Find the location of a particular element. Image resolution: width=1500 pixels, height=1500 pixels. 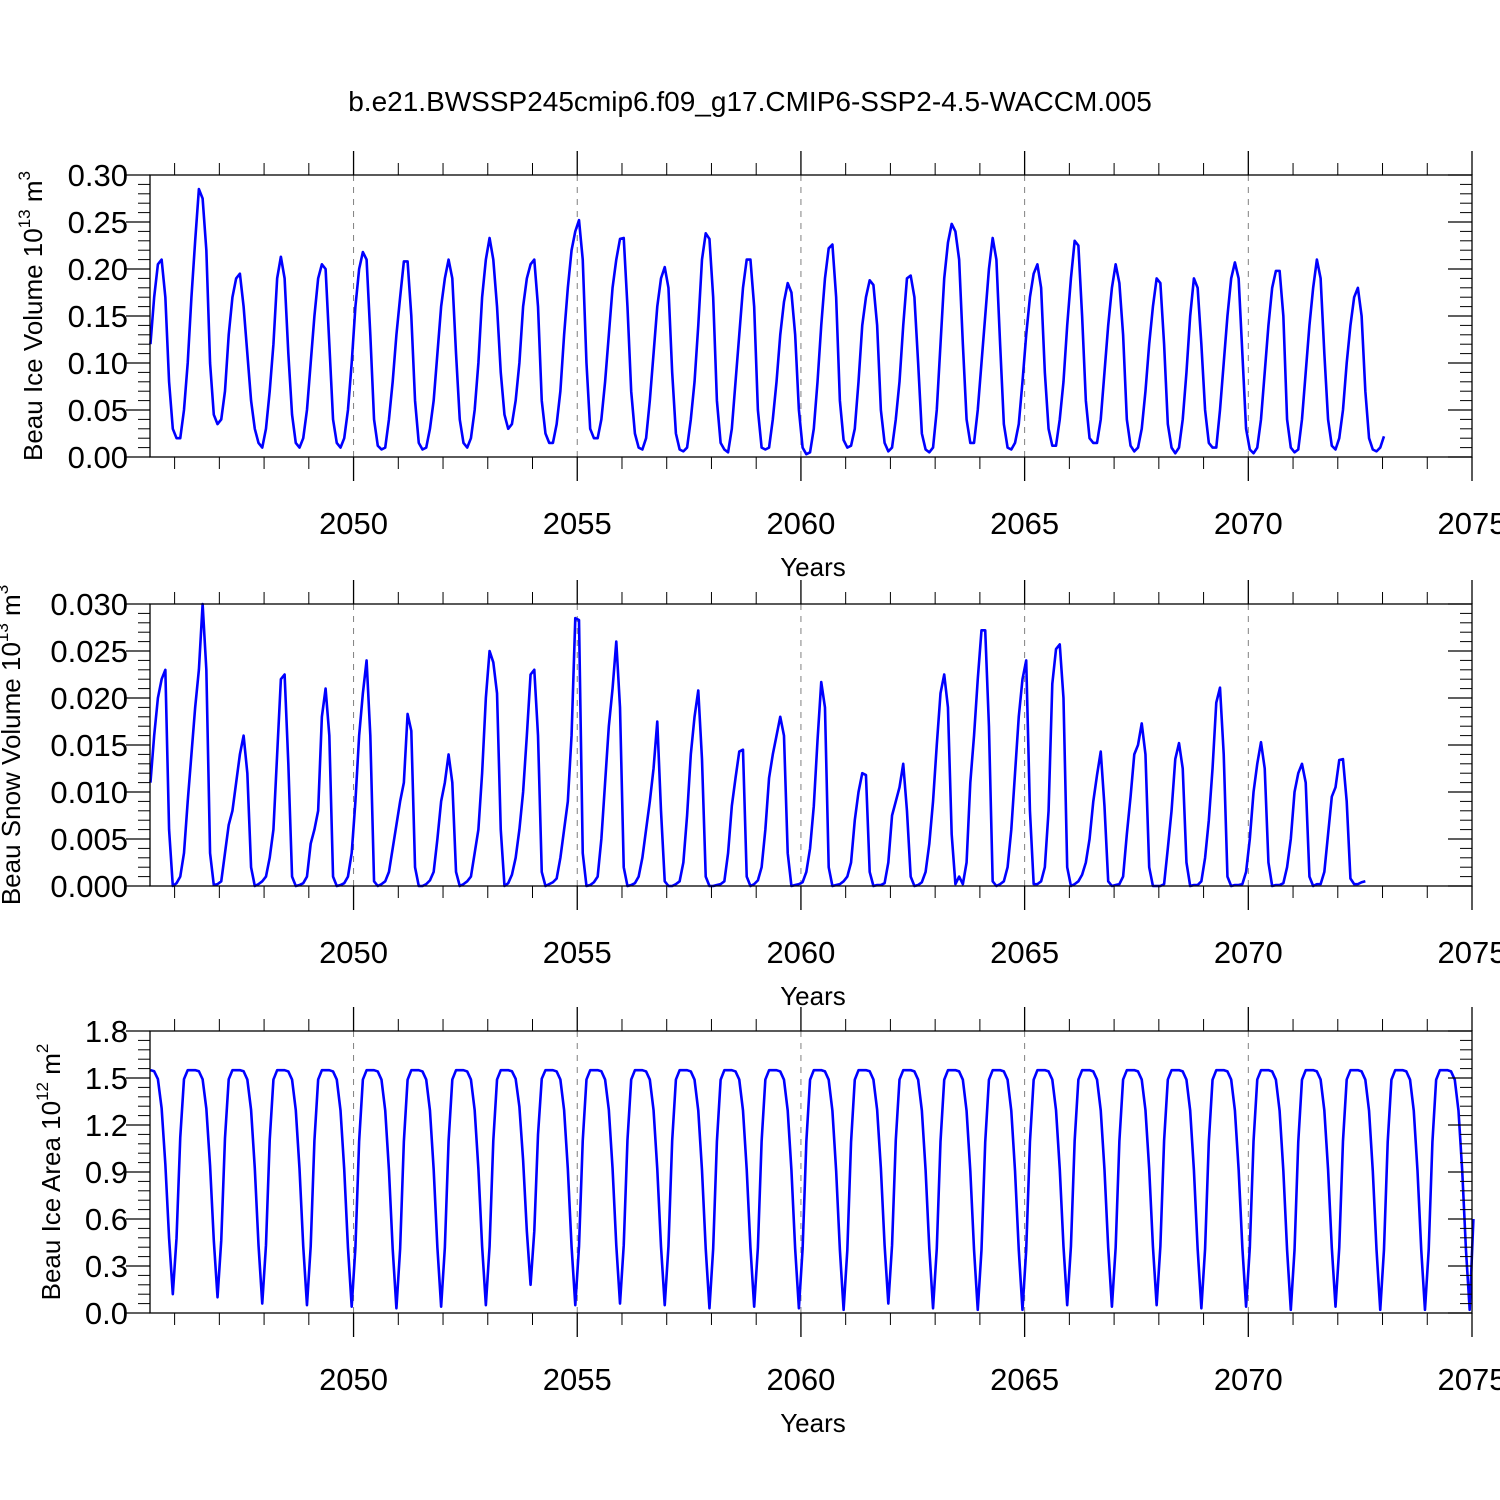

y-axis-title-unit-exp: 2 is located at coordinates (42, 1048).